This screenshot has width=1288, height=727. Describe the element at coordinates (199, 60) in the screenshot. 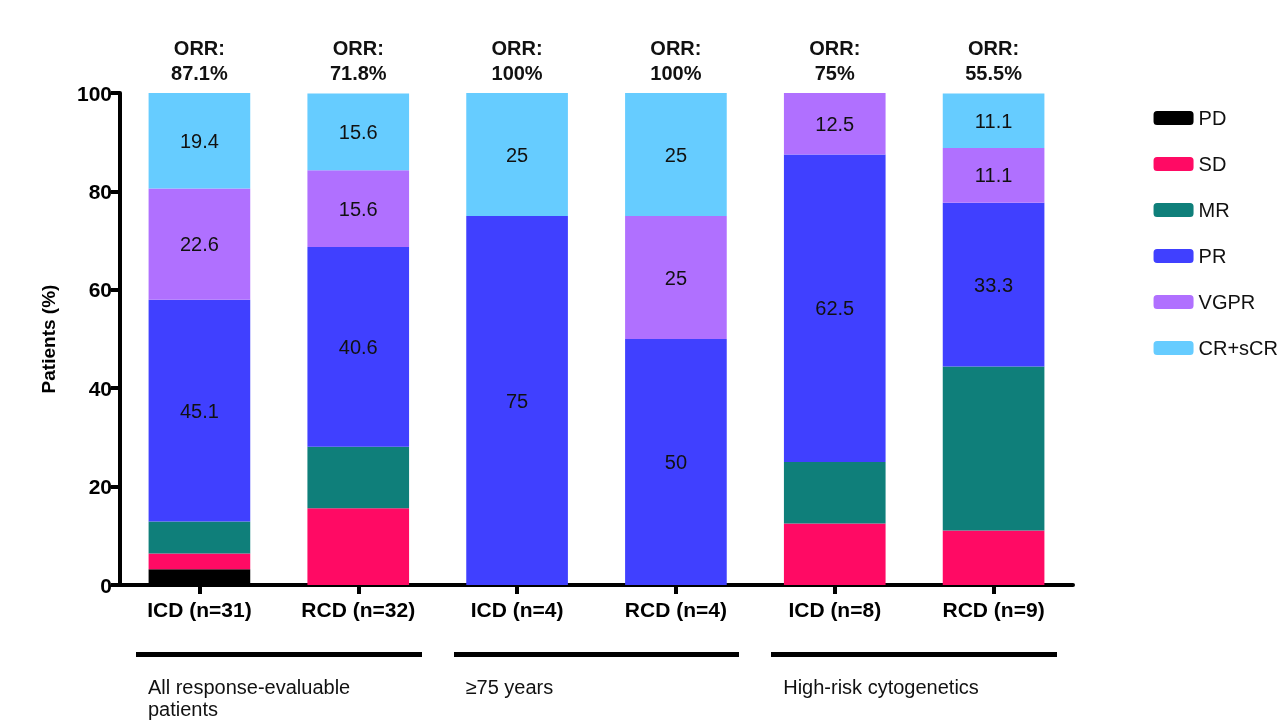

I see `annotation: ORR: 87.1%` at that location.